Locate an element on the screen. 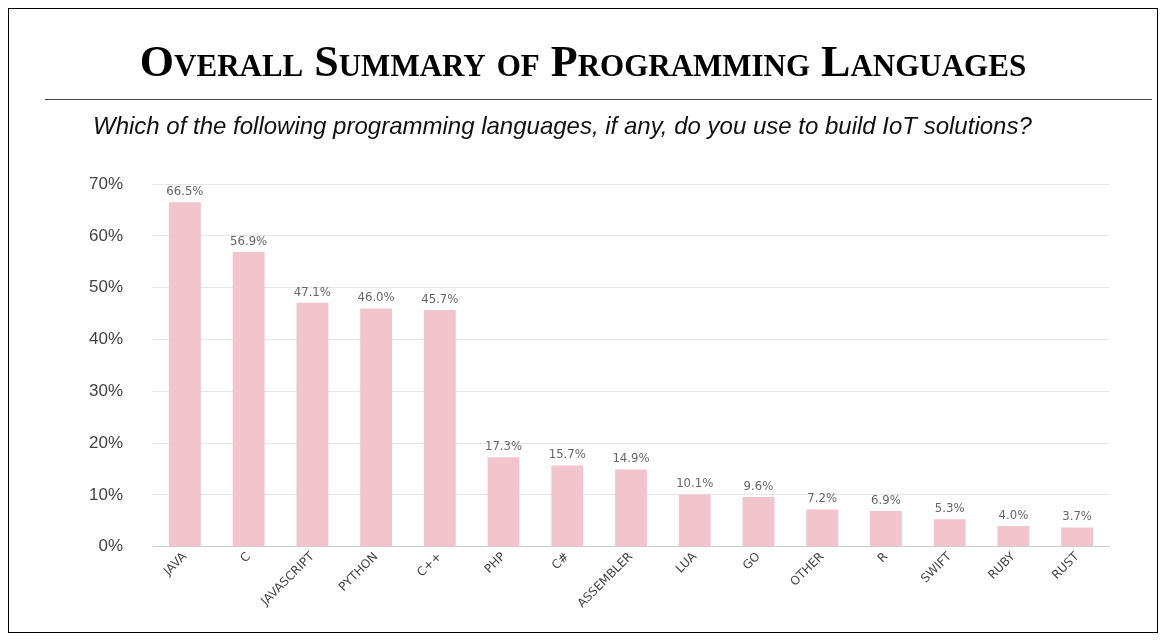 The height and width of the screenshot is (641, 1170). x-tick-label: C# is located at coordinates (560, 561).